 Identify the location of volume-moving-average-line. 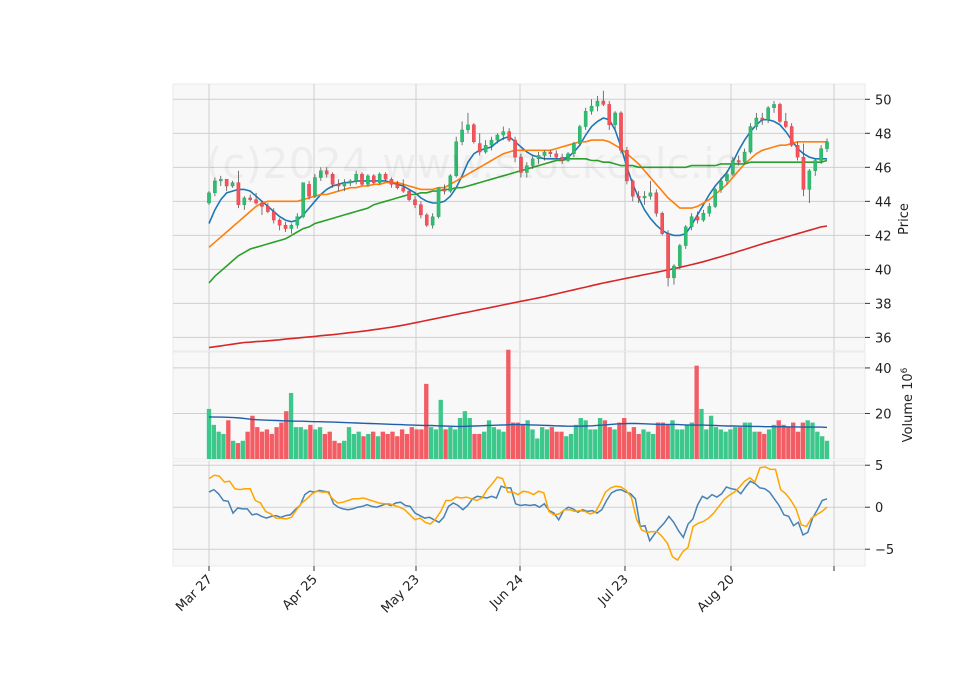
(518, 422).